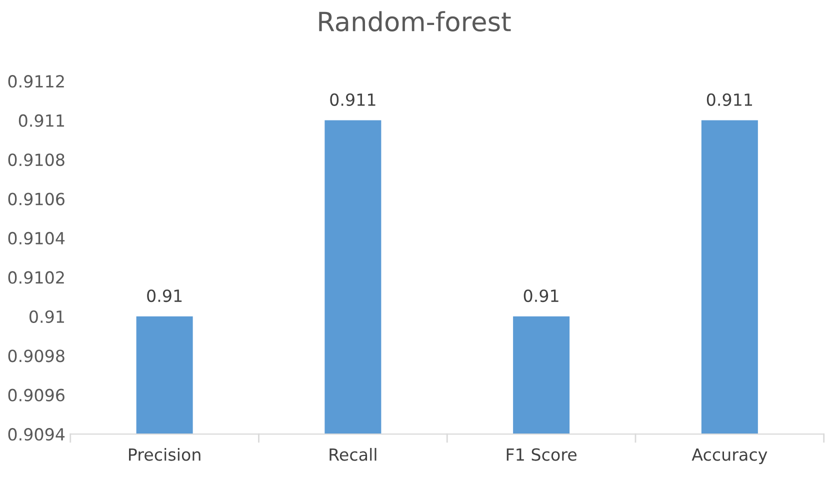  I want to click on y-tick-label: 0.91, so click(47, 316).